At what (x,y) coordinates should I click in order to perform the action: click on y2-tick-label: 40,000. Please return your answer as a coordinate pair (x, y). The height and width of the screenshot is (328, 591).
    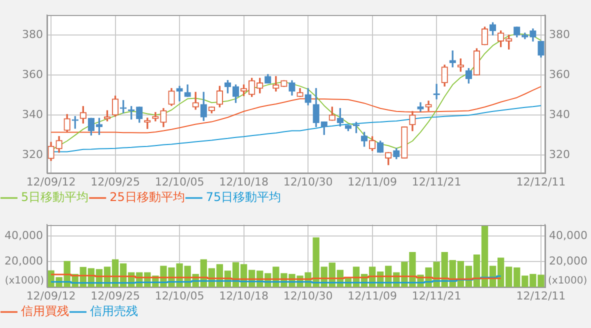
    Looking at the image, I should click on (568, 235).